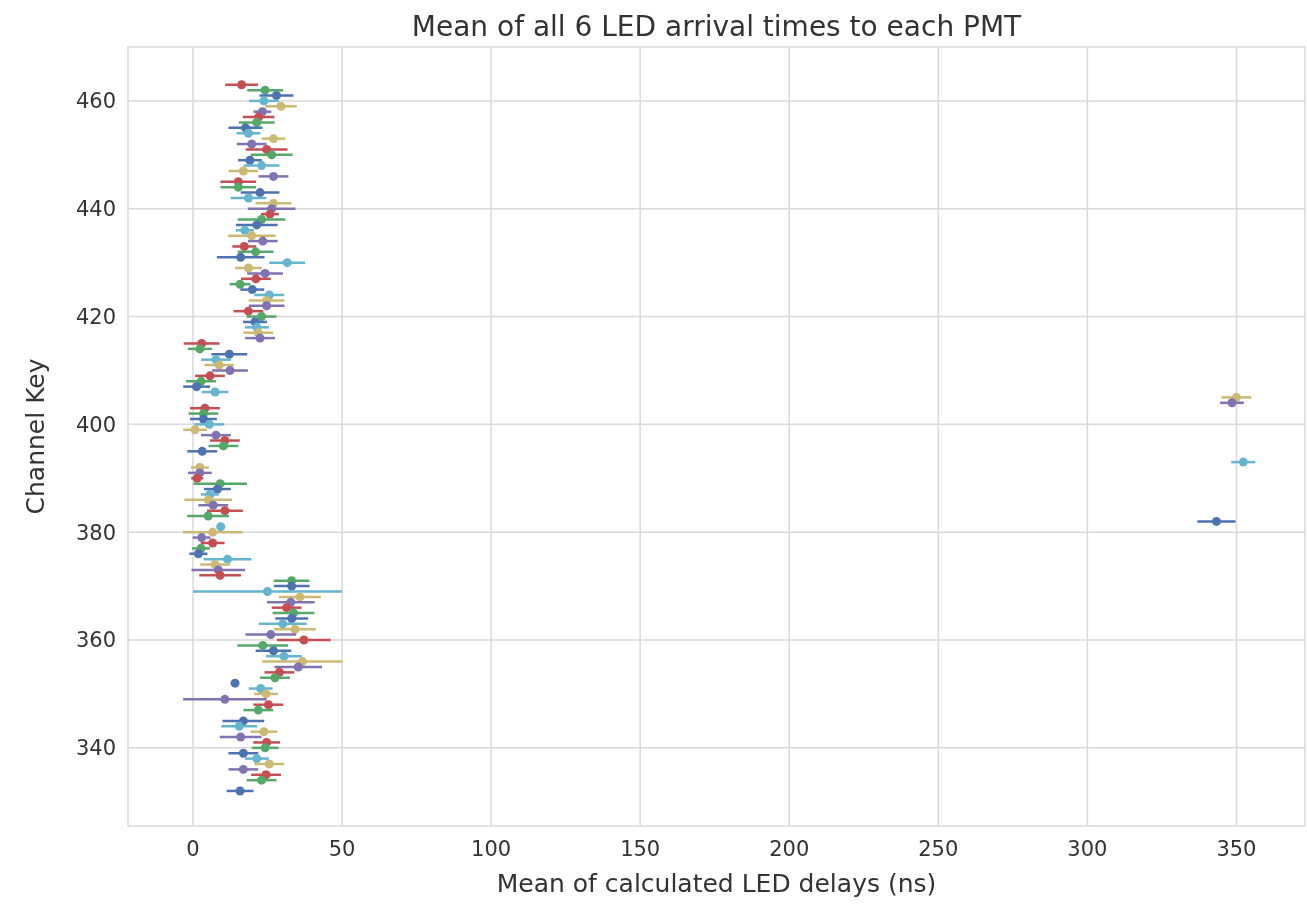  Describe the element at coordinates (95, 424) in the screenshot. I see `y-tick-label: 400` at that location.